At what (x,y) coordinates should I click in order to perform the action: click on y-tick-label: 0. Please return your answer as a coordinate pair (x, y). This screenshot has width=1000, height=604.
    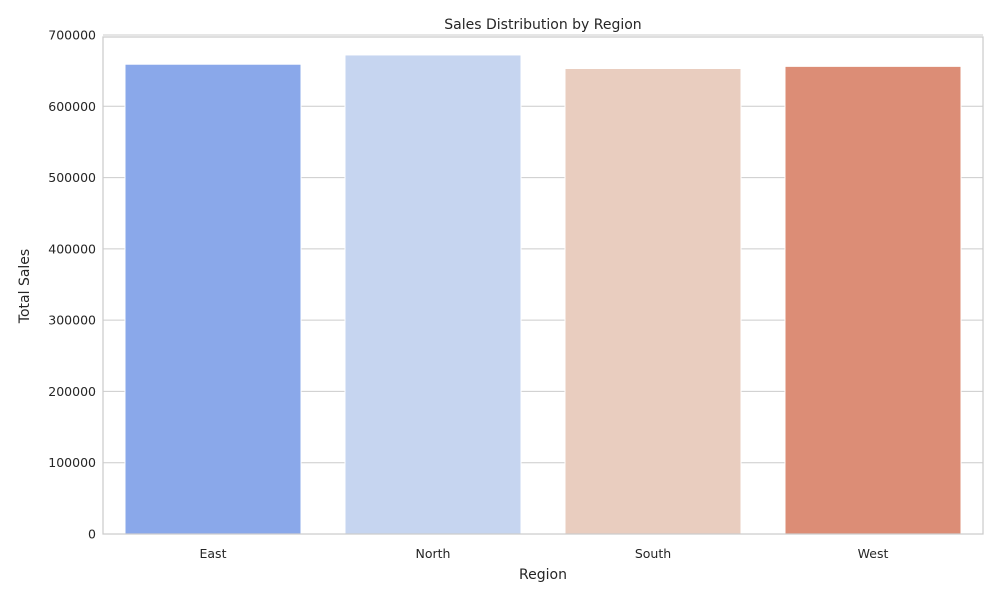
    Looking at the image, I should click on (92, 534).